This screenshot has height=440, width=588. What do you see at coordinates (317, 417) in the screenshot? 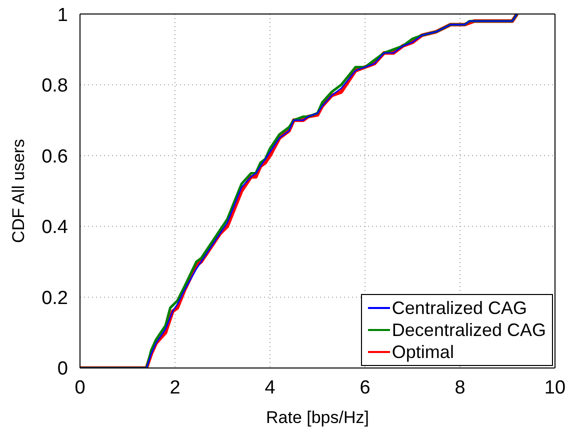
I see `x-axis-title: Rate [bps/Hz]` at bounding box center [317, 417].